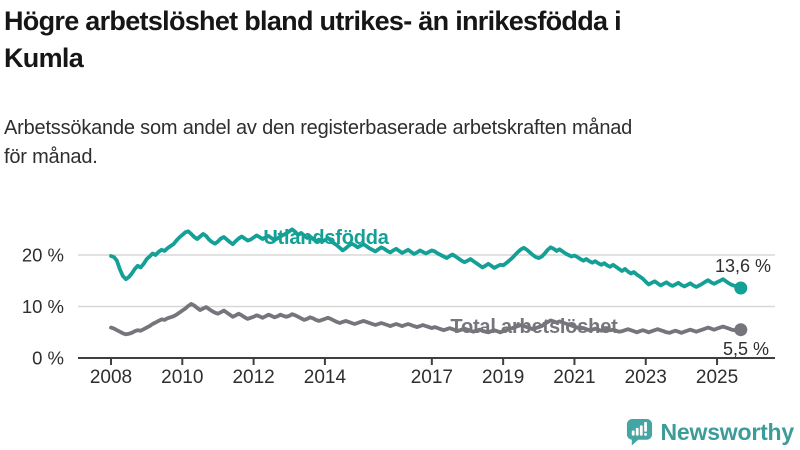 The width and height of the screenshot is (800, 450). Describe the element at coordinates (534, 327) in the screenshot. I see `series-label-total-arbetsloshet: Total arbetslöshet` at that location.